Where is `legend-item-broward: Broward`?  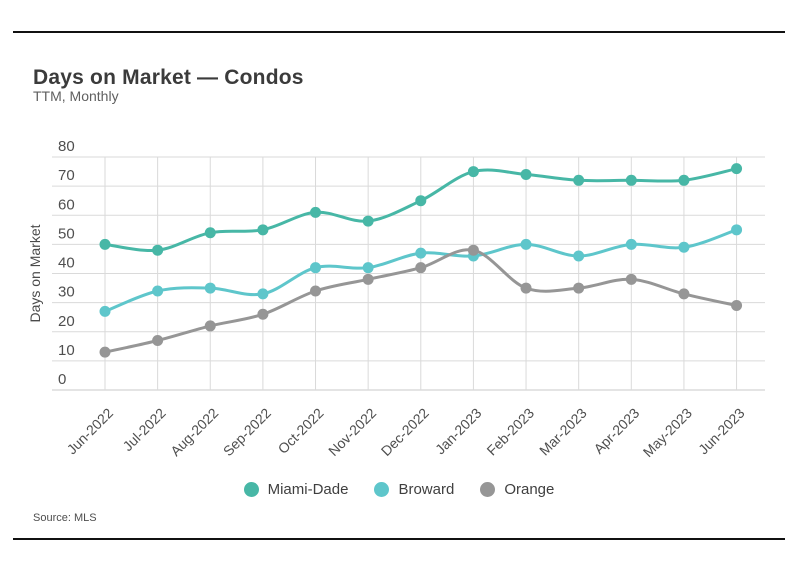 legend-item-broward: Broward is located at coordinates (414, 489).